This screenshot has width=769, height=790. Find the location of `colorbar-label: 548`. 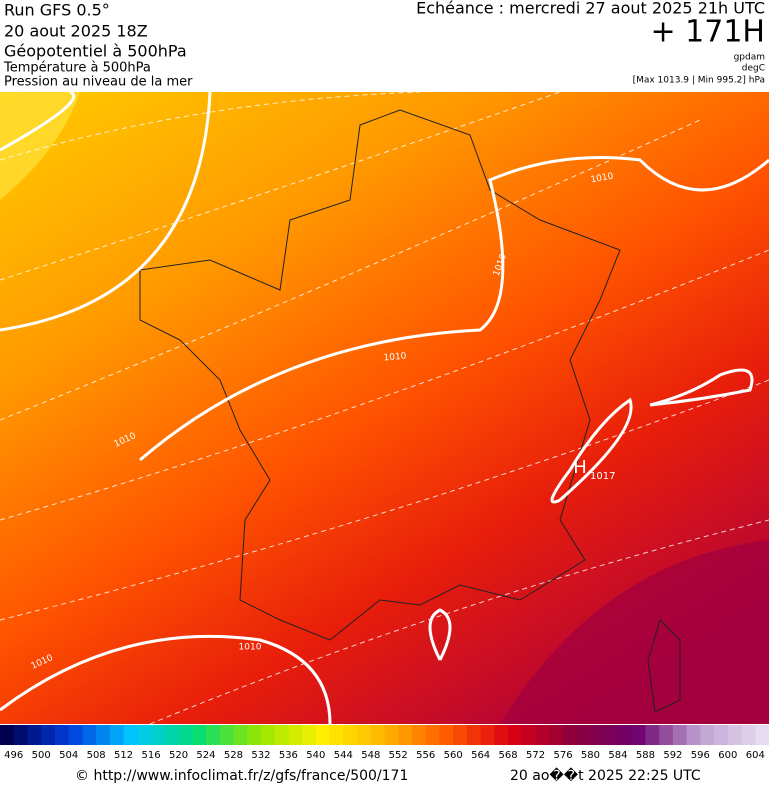

colorbar-label: 548 is located at coordinates (370, 755).